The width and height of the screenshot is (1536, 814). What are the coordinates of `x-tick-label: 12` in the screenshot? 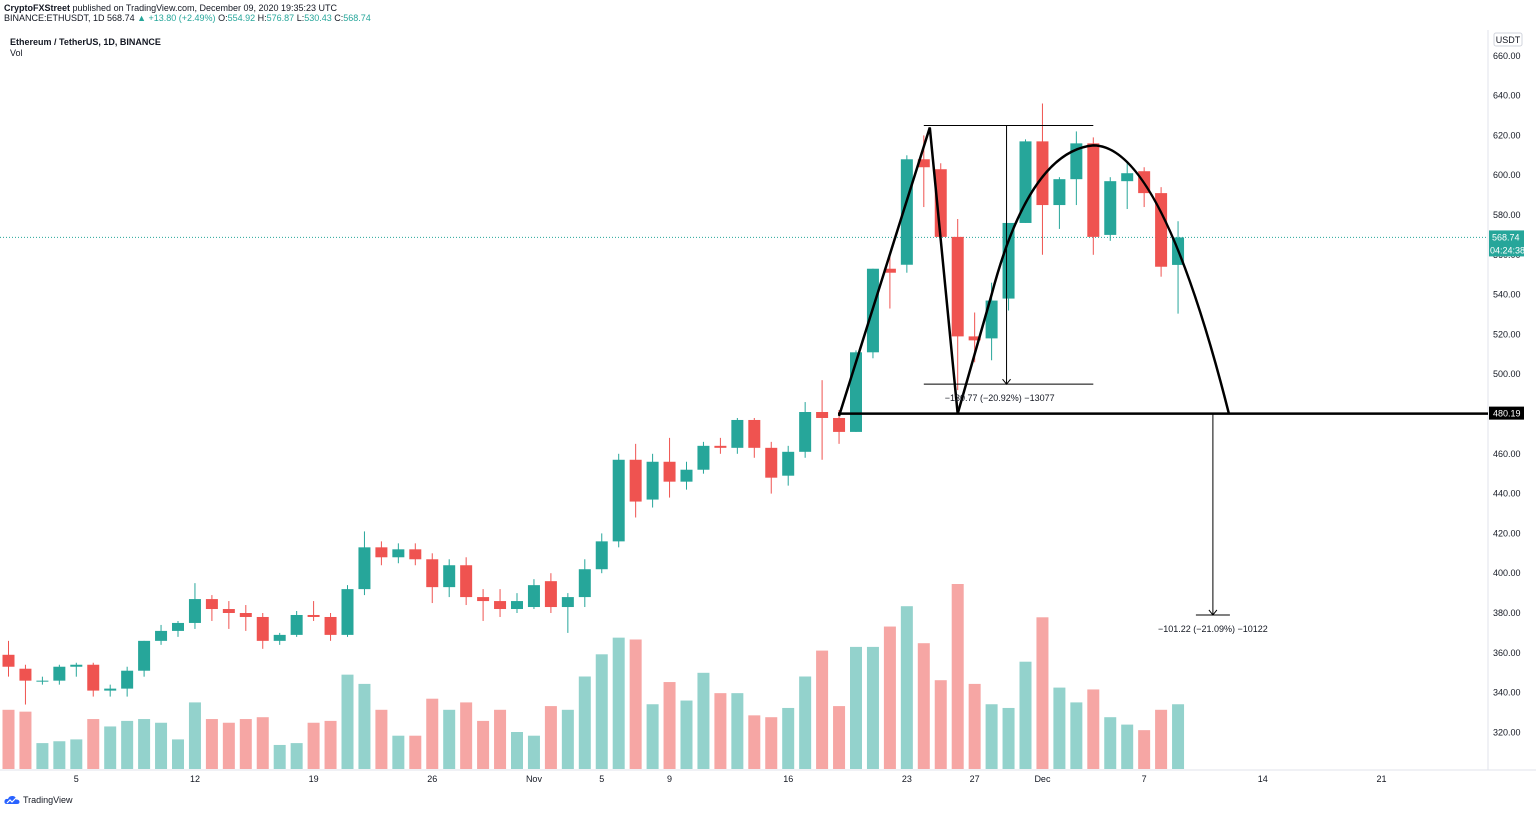 It's located at (195, 779).